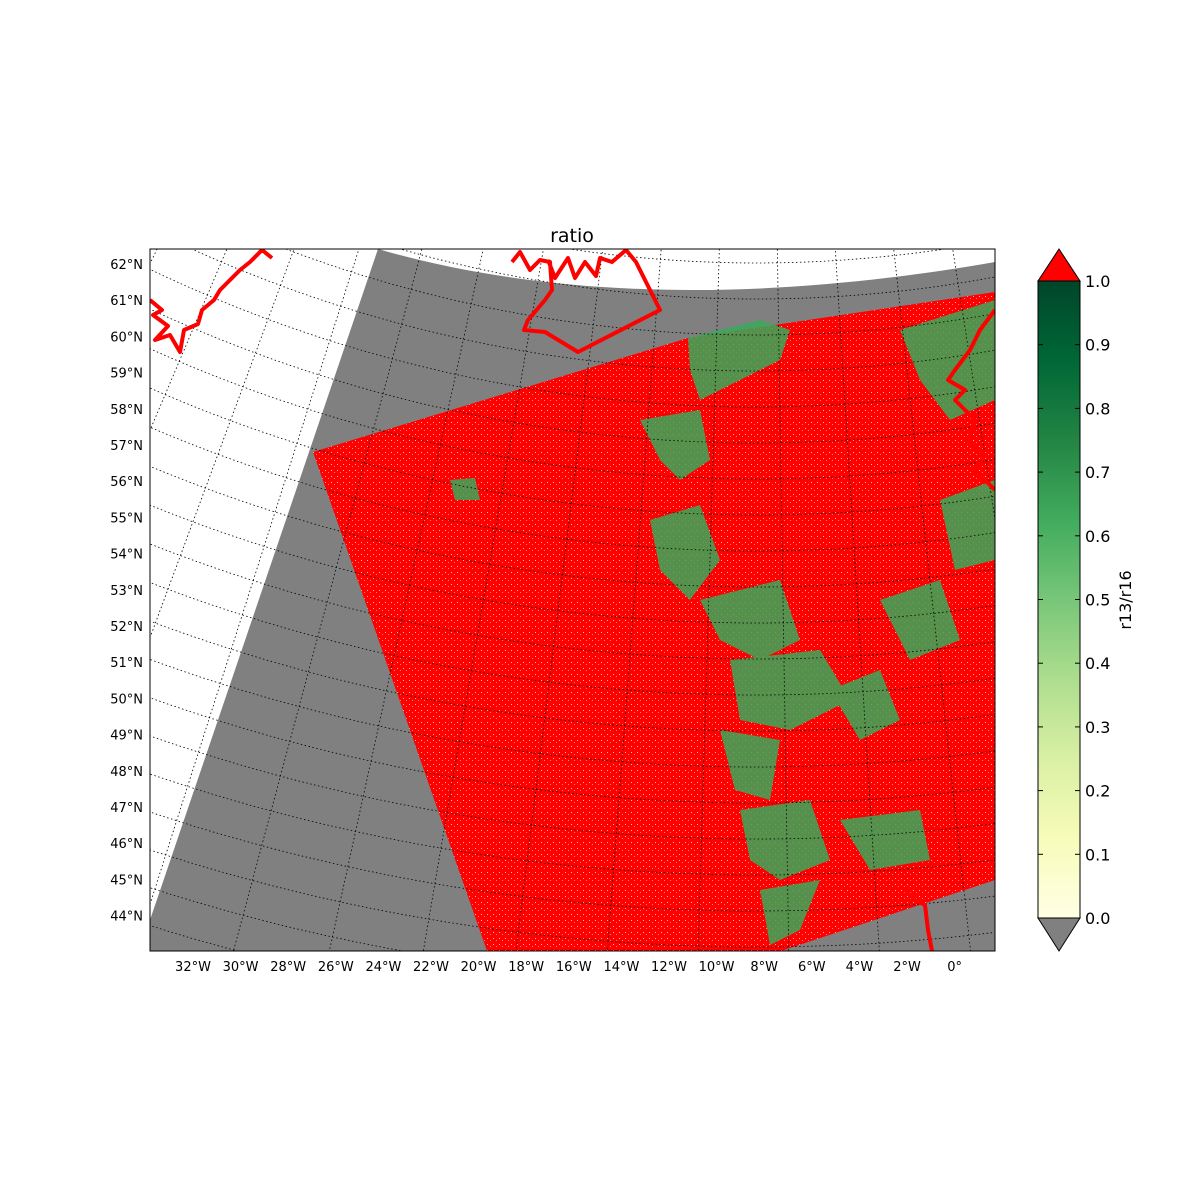  Describe the element at coordinates (812, 967) in the screenshot. I see `longitude-label: 6°W` at that location.